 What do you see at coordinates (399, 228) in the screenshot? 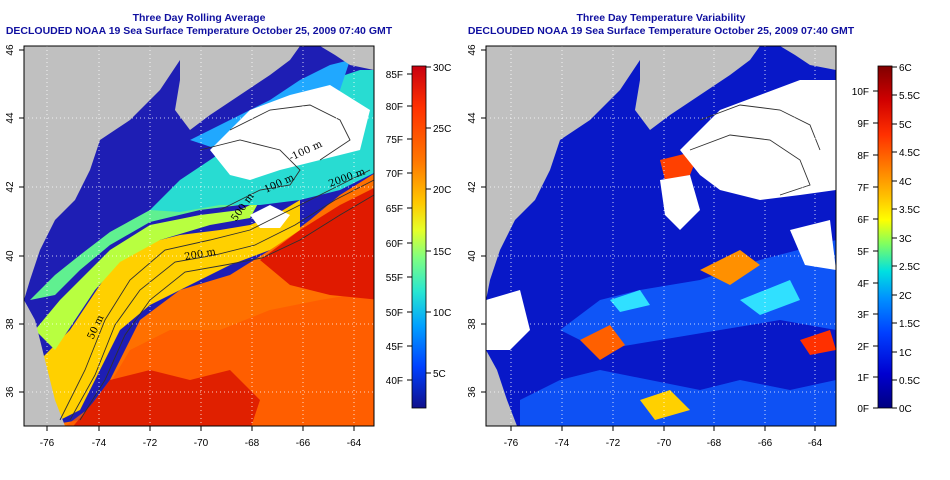
I see `left-colorbar-fahrenheit-axis: 85F 80F 75F 70F 65F 60F 55F 50F 45F 40F` at bounding box center [399, 228].